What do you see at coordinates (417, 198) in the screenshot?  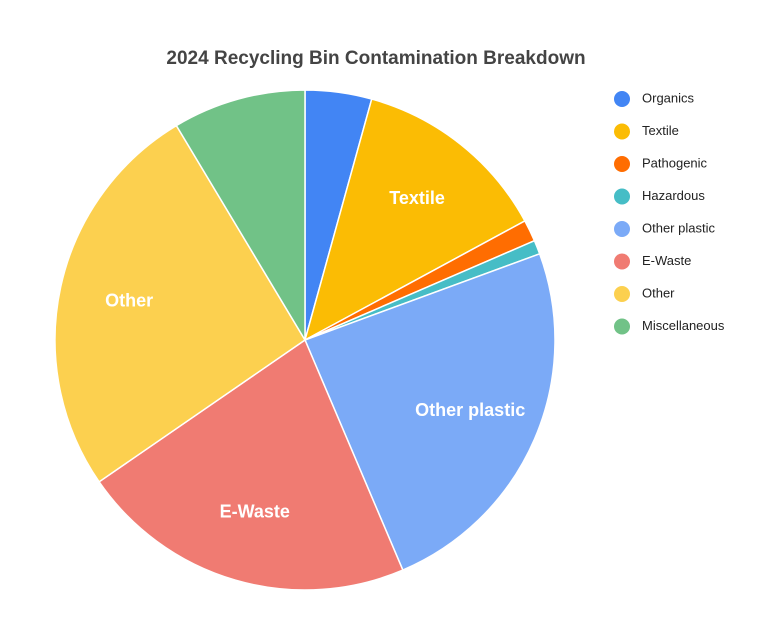 I see `slice-label: Textile` at bounding box center [417, 198].